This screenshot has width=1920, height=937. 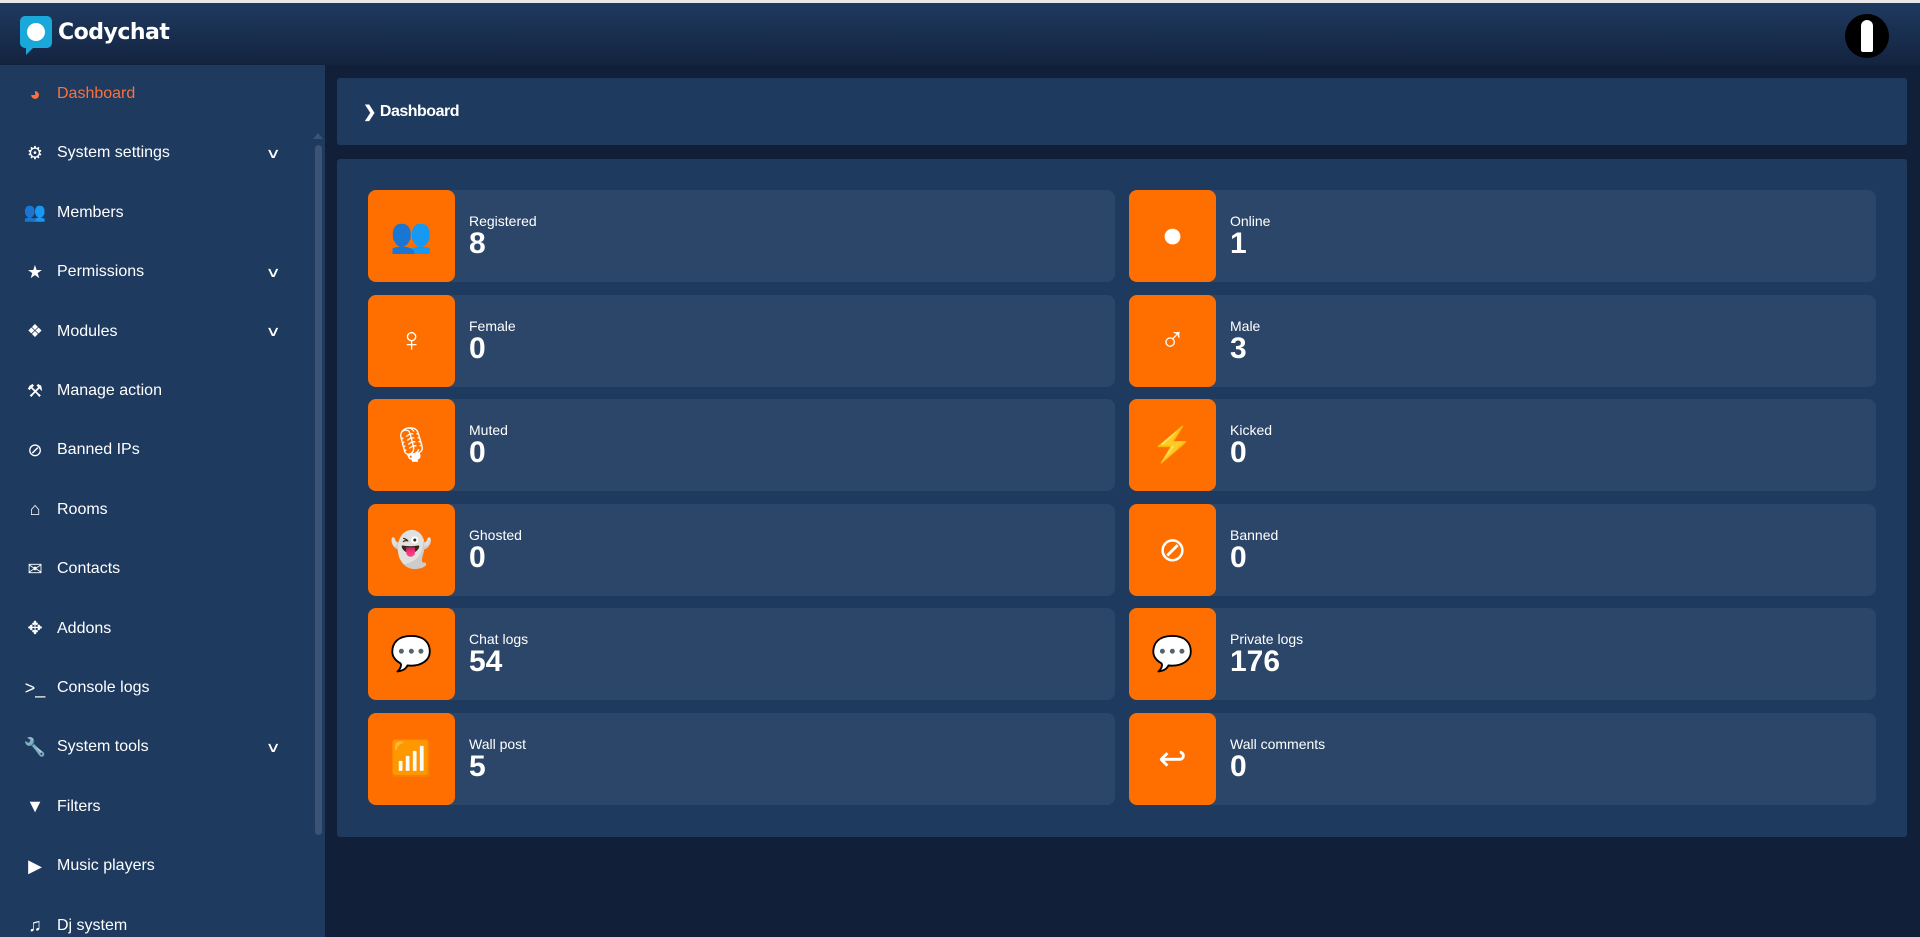 What do you see at coordinates (98, 450) in the screenshot?
I see `sidebar-item-label: Banned IPs` at bounding box center [98, 450].